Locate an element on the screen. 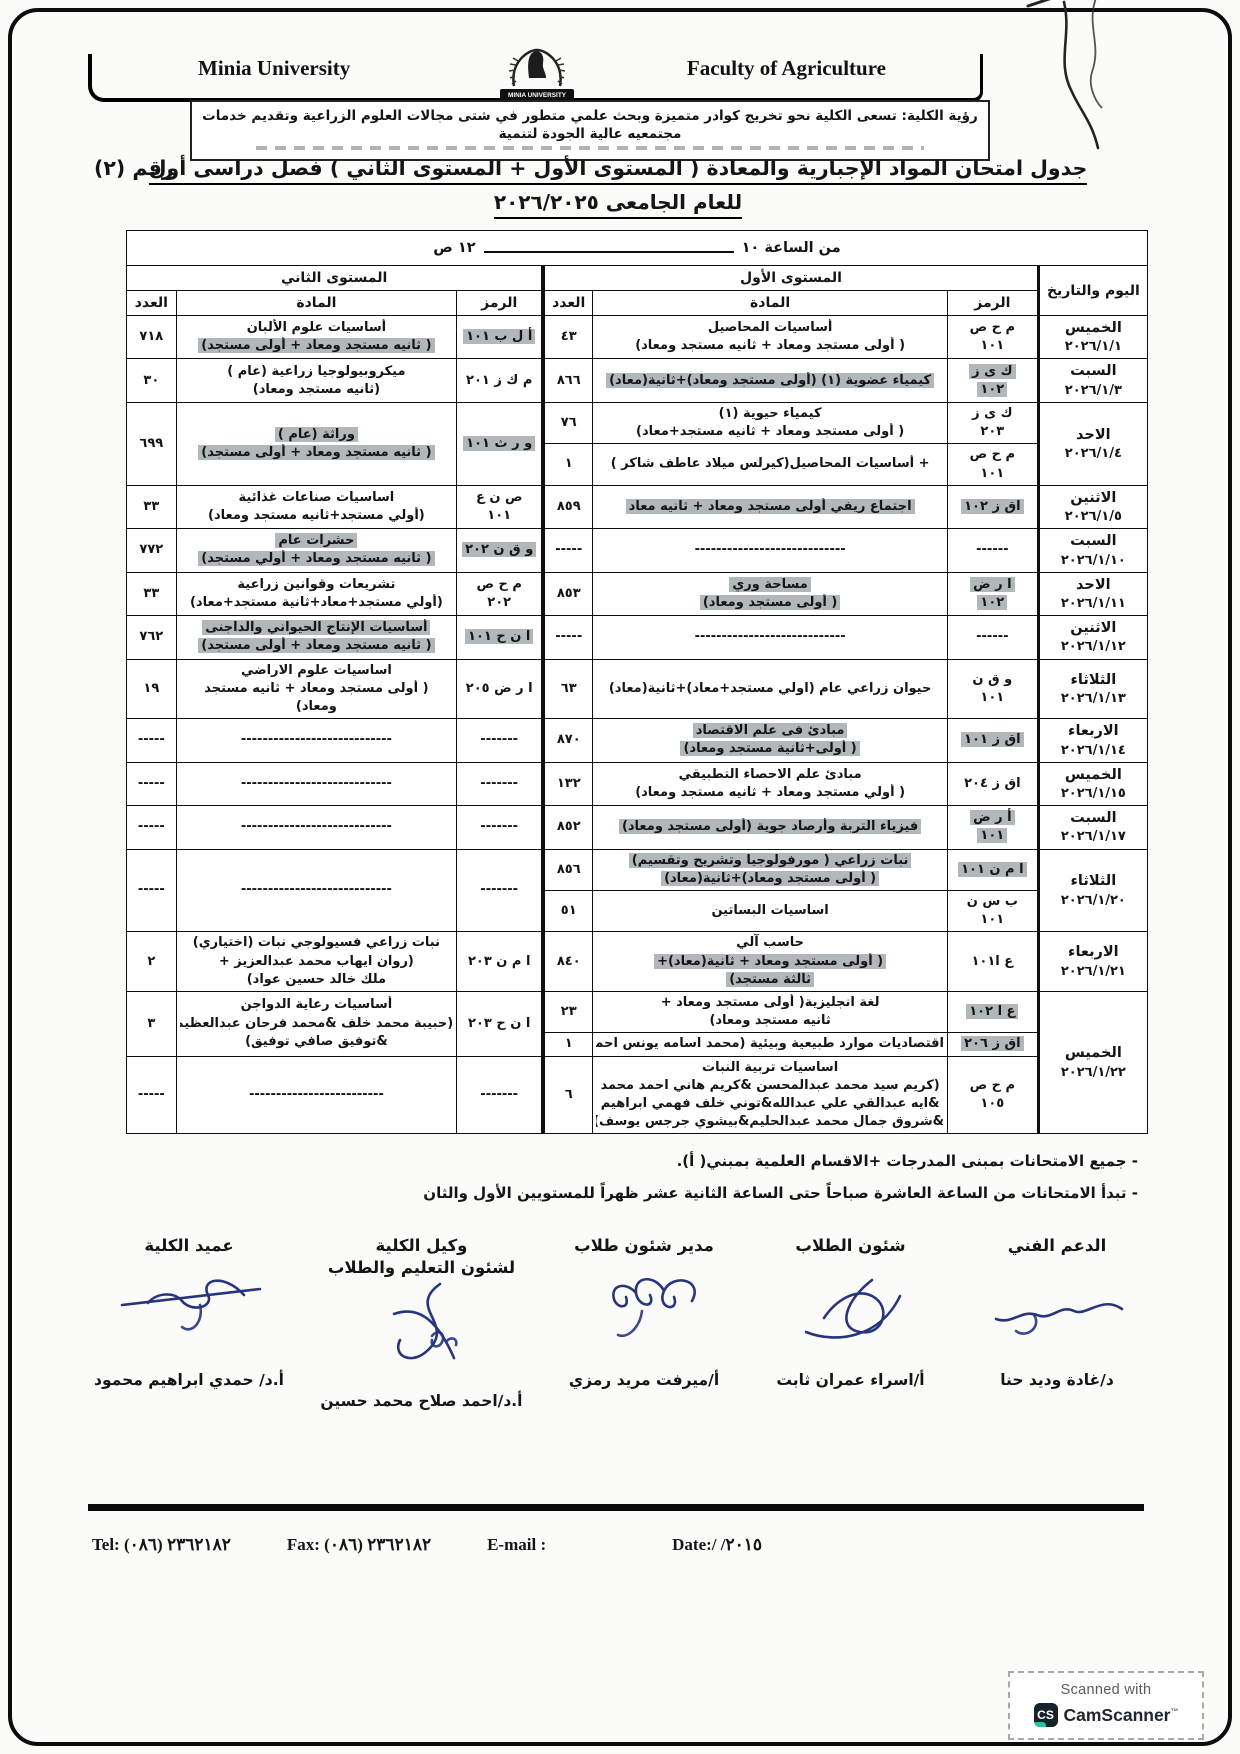  day-date-cell: الاربعاء ٢٠٢٦/١/١٤ is located at coordinates (1092, 740).